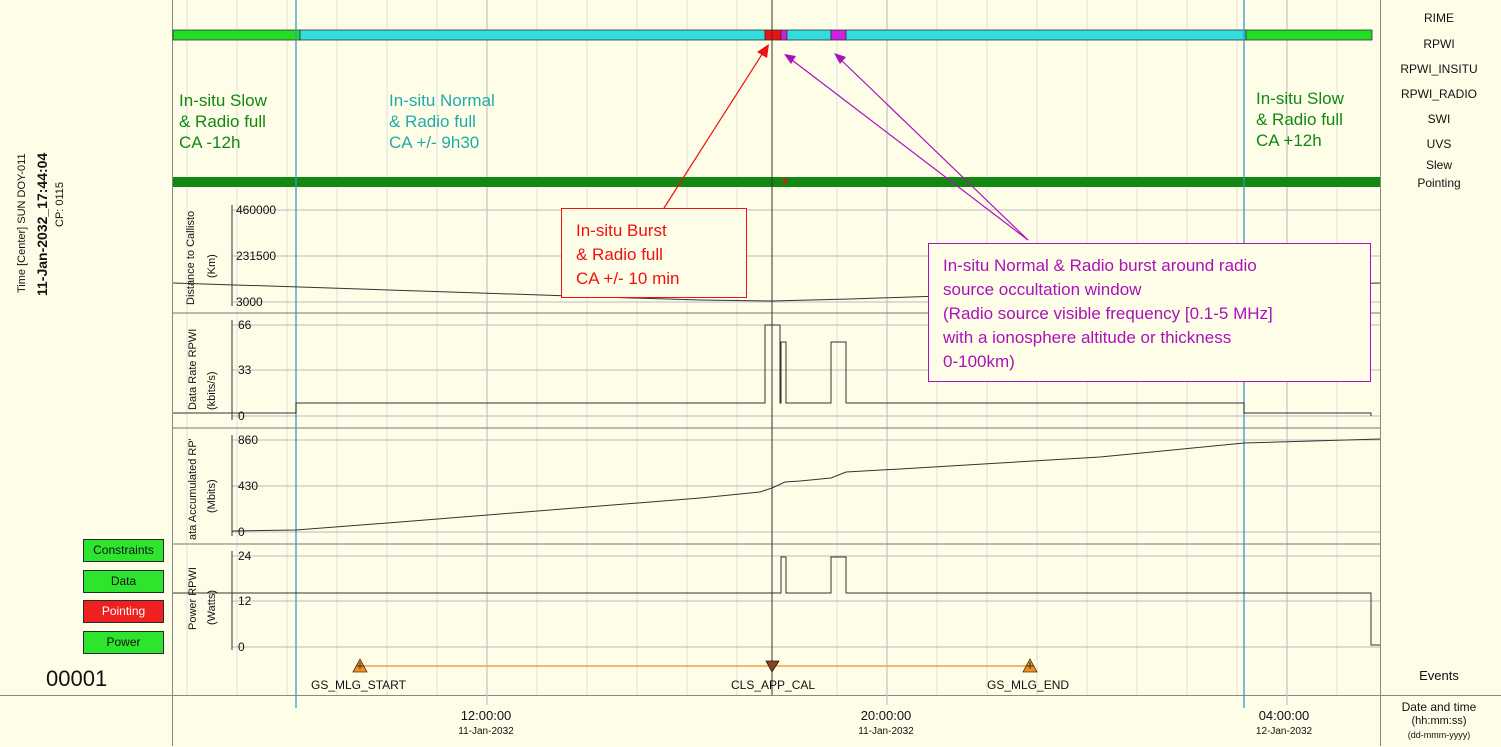 The height and width of the screenshot is (747, 1501). Describe the element at coordinates (193, 489) in the screenshot. I see `accum-label: ata Accumulated RP'` at that location.